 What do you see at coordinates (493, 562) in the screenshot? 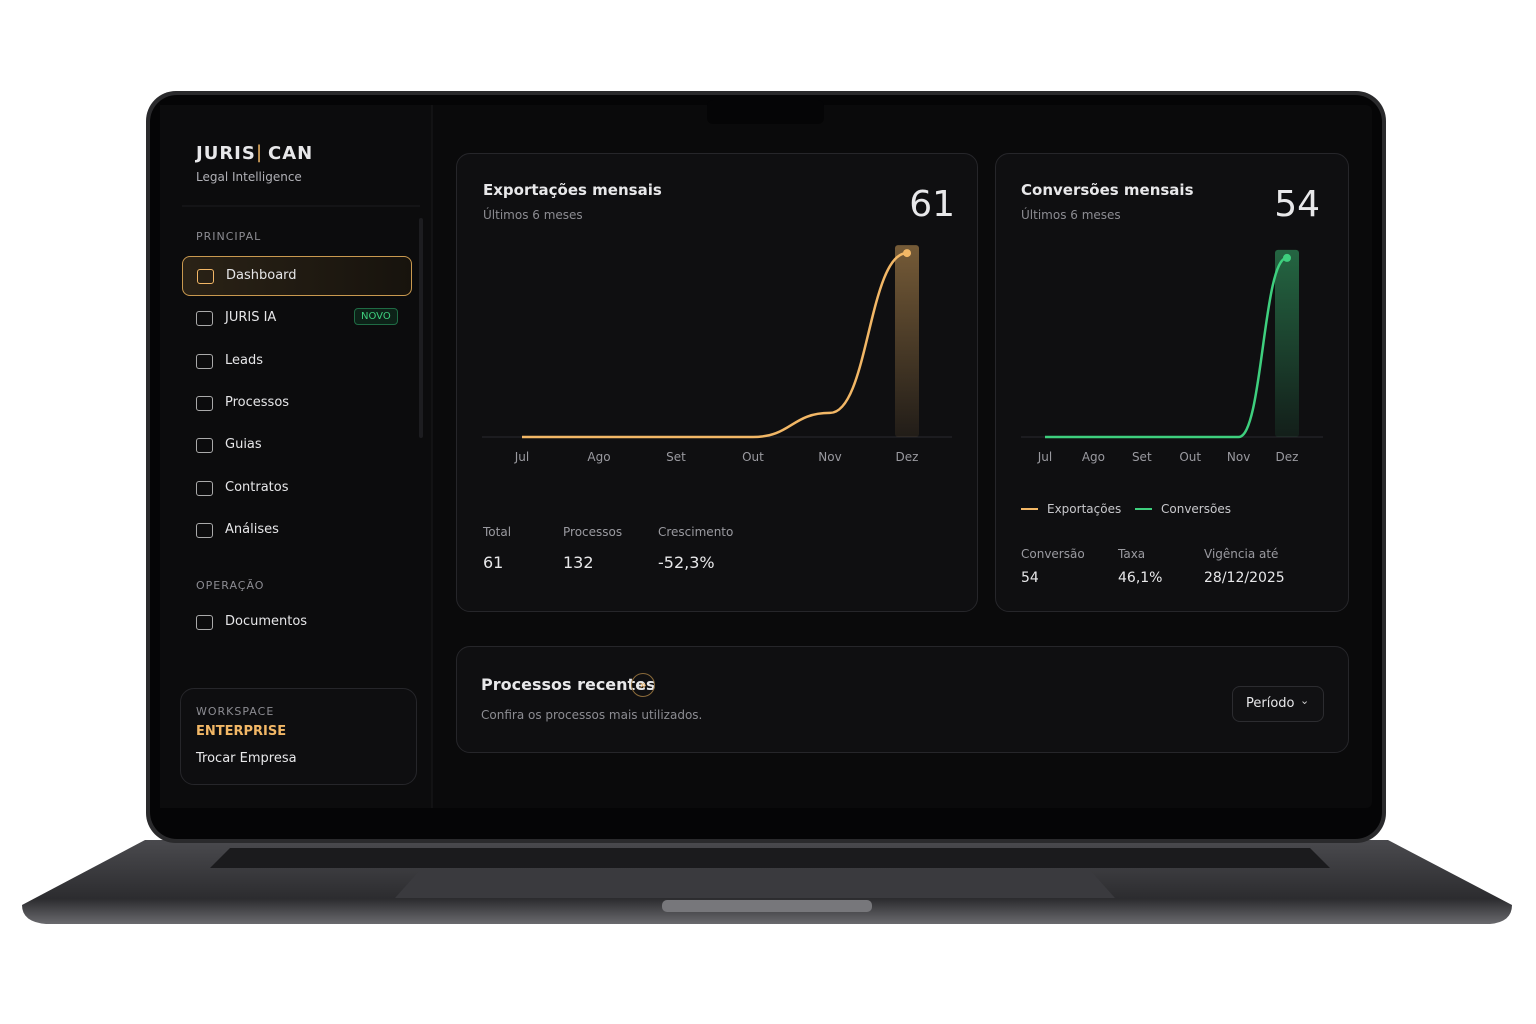
I see `stat-value: 61` at bounding box center [493, 562].